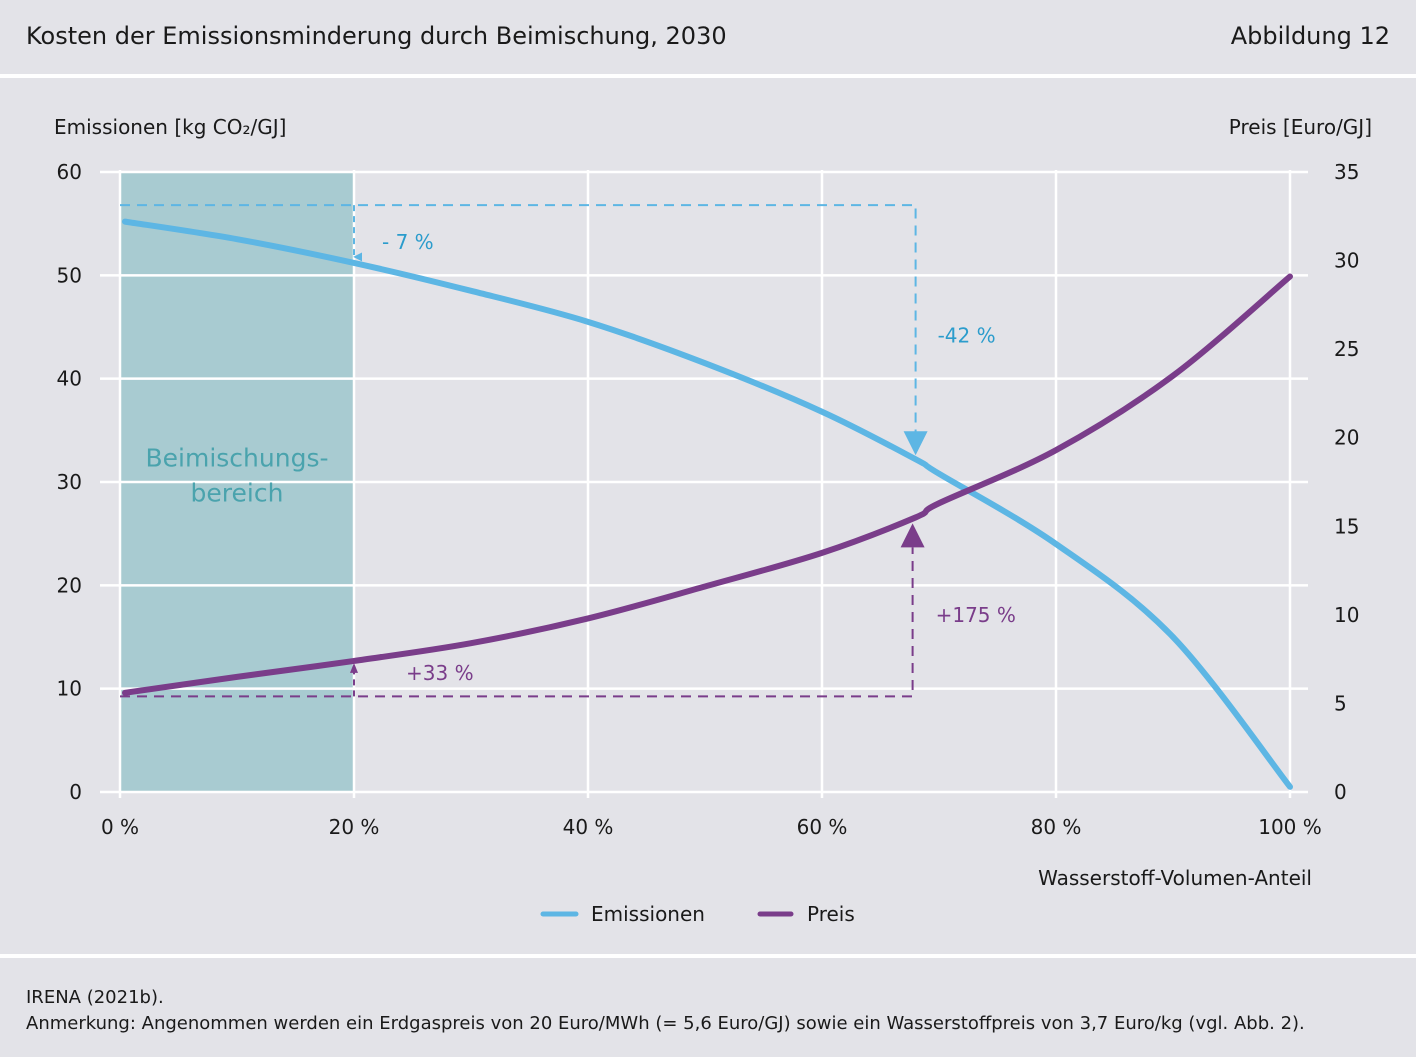 The image size is (1416, 1057). What do you see at coordinates (95, 997) in the screenshot?
I see `source-text: IRENA (2021b).` at bounding box center [95, 997].